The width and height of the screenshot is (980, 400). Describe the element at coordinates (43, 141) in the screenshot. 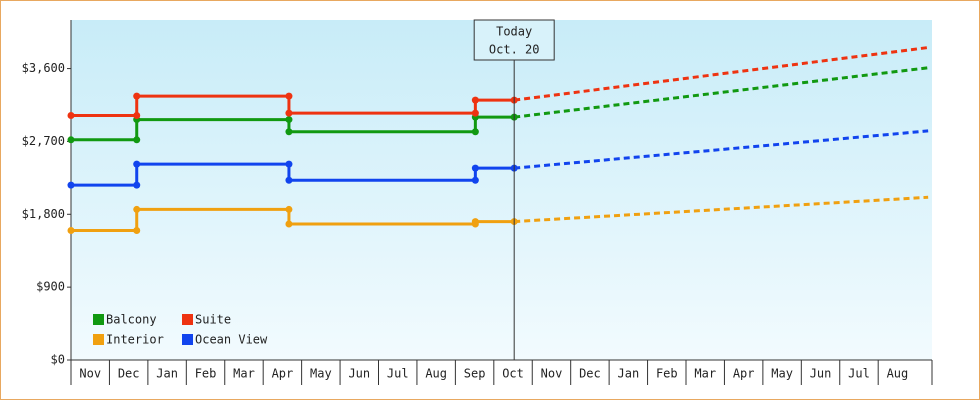

I see `y-tick-label: $2,700` at that location.